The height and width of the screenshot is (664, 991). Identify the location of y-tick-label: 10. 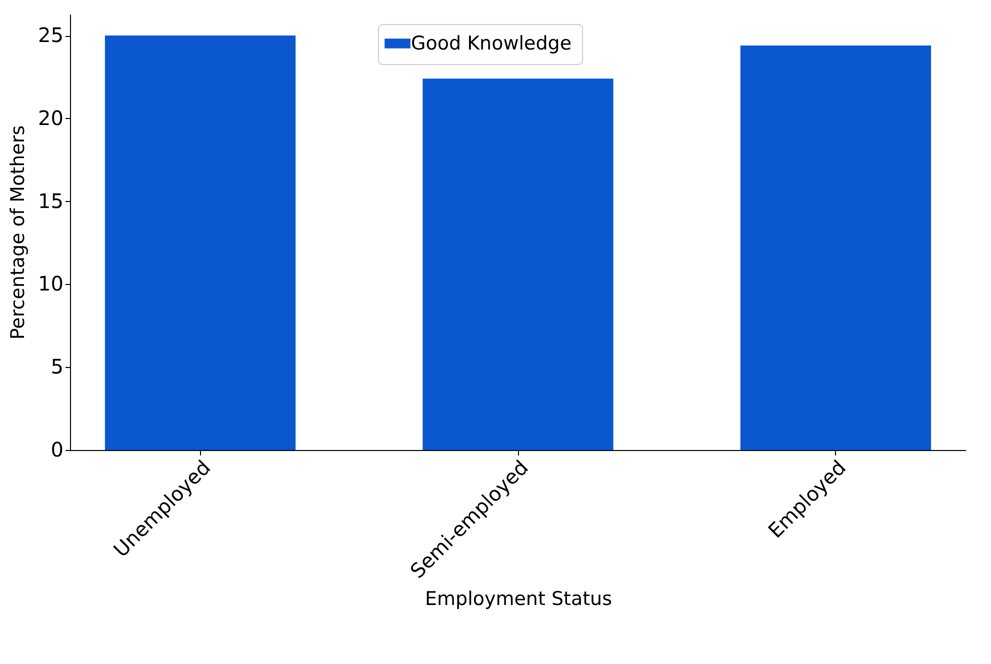
(51, 284).